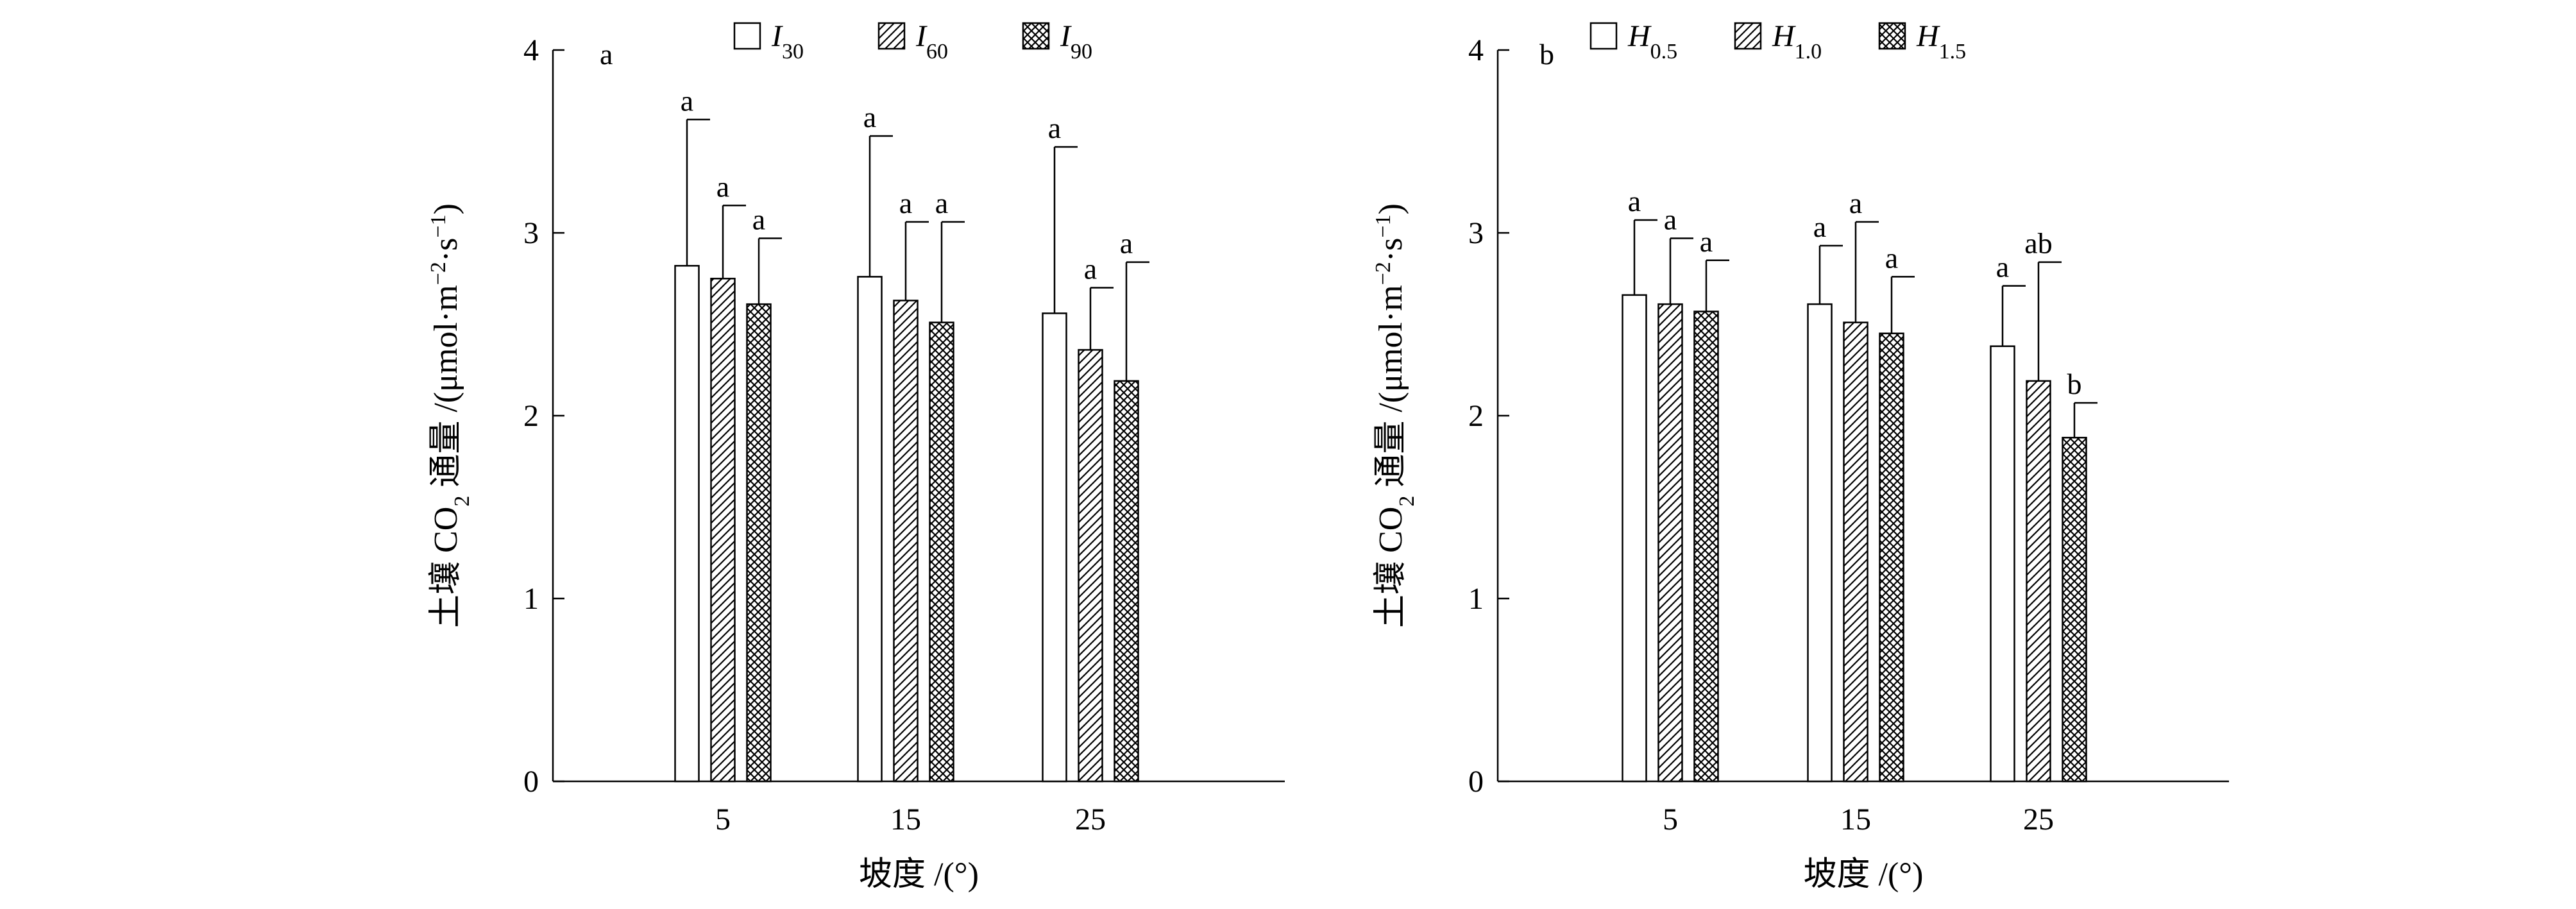 The height and width of the screenshot is (909, 2576). Describe the element at coordinates (912, 41) in the screenshot. I see `legend: I30 I60 I90` at that location.